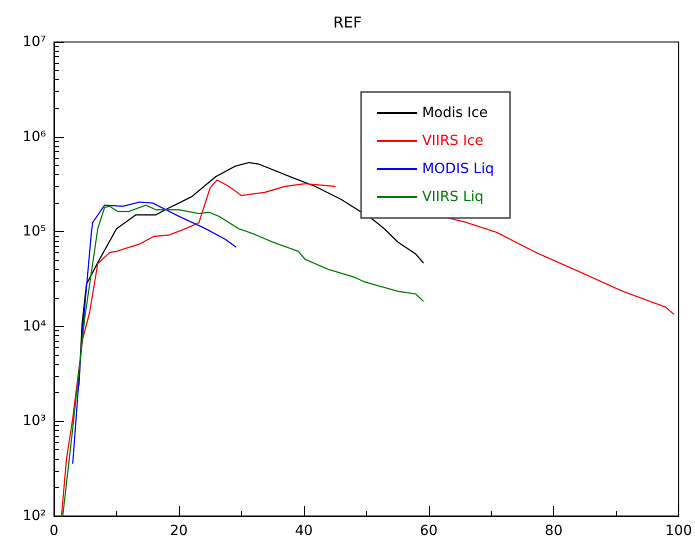  I want to click on x-tick-label: 40, so click(303, 530).